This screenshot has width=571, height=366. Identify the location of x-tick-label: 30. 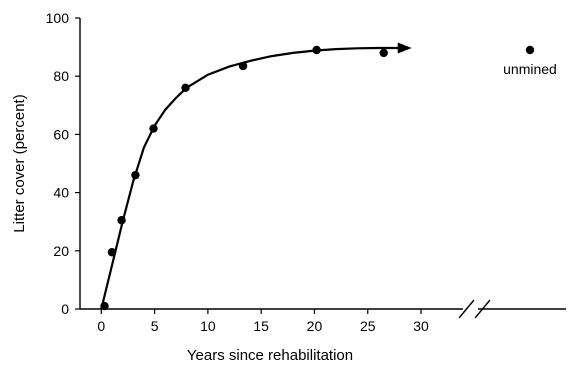
(421, 326).